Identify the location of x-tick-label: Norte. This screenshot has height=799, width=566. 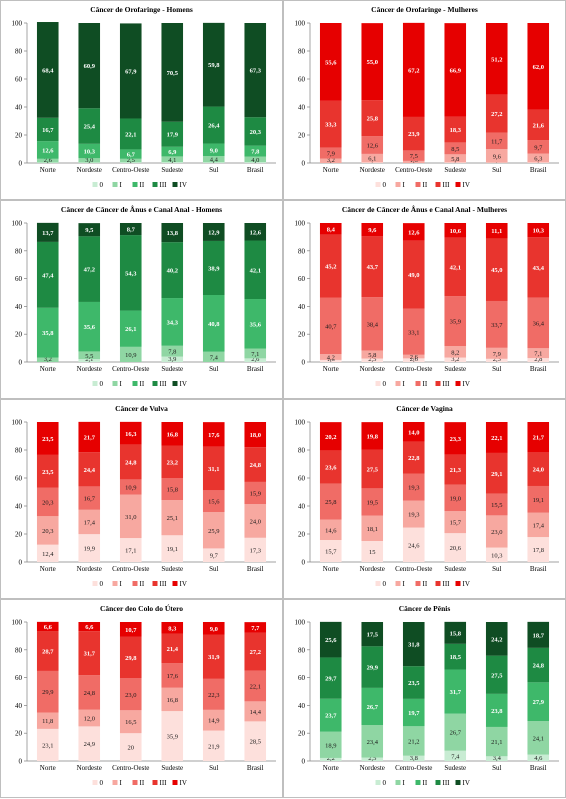
(331, 569).